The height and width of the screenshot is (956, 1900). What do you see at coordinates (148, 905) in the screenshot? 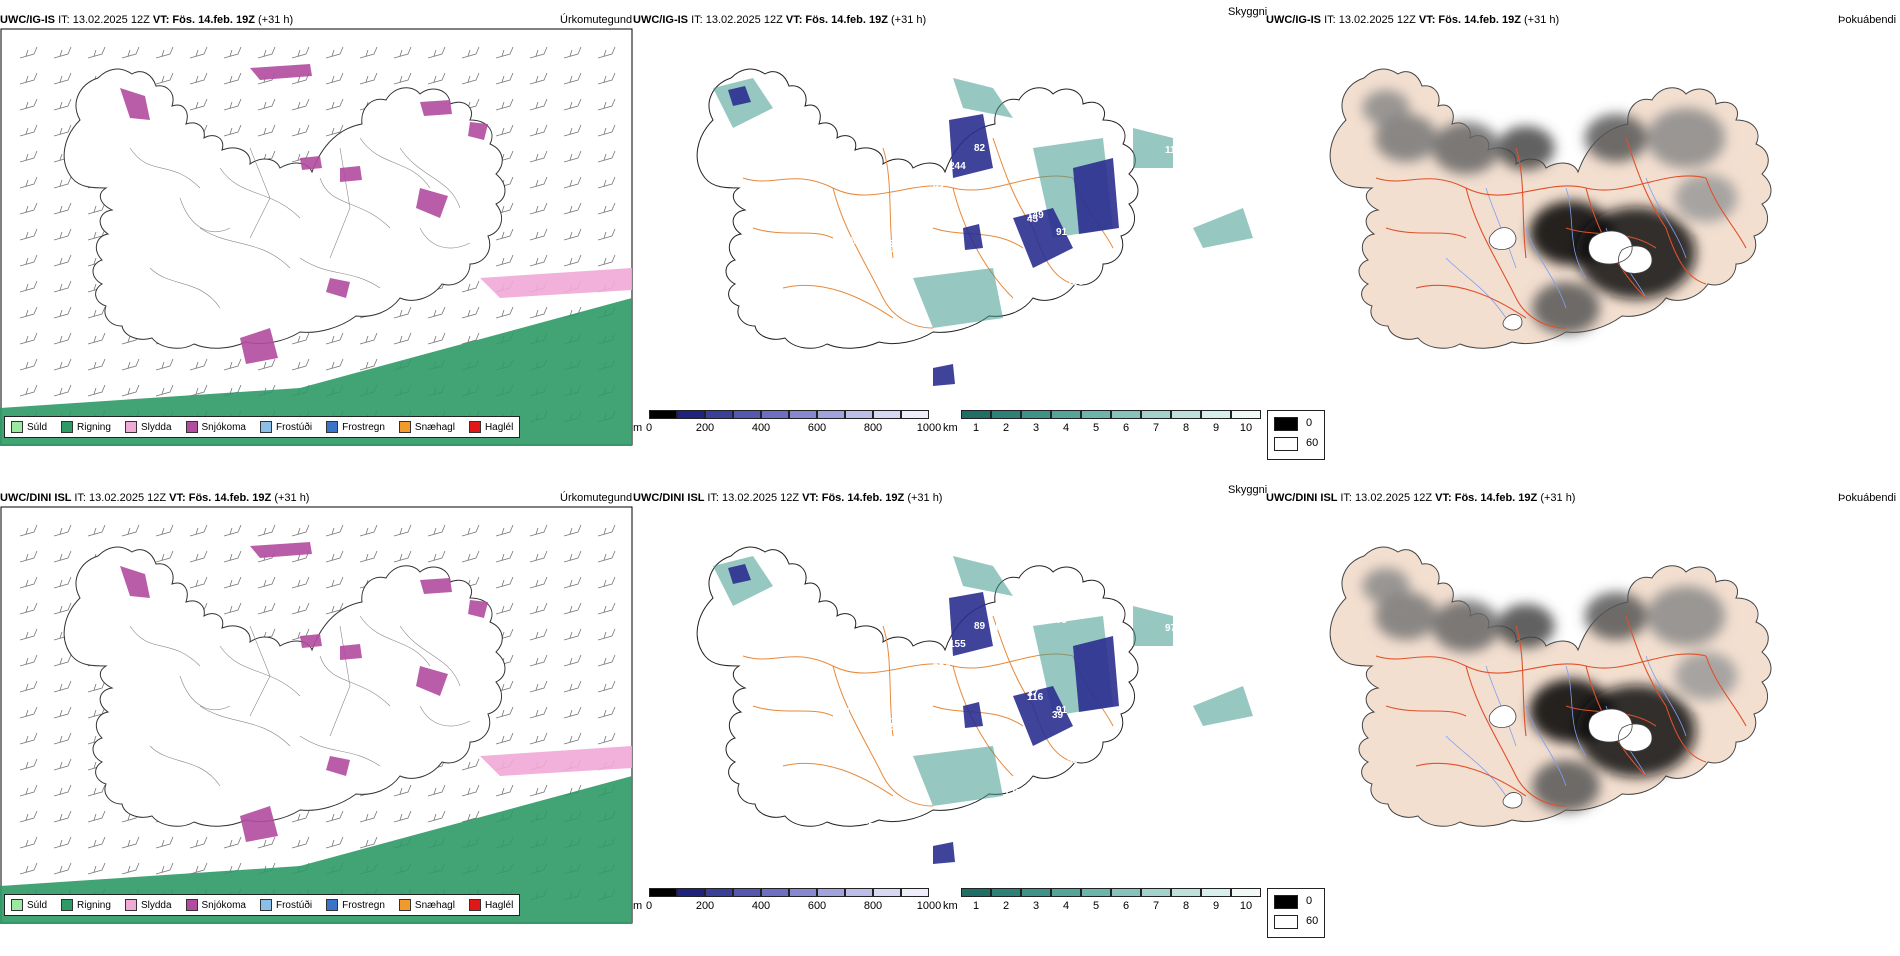
I see `precip-legend-item: Slydda` at bounding box center [148, 905].